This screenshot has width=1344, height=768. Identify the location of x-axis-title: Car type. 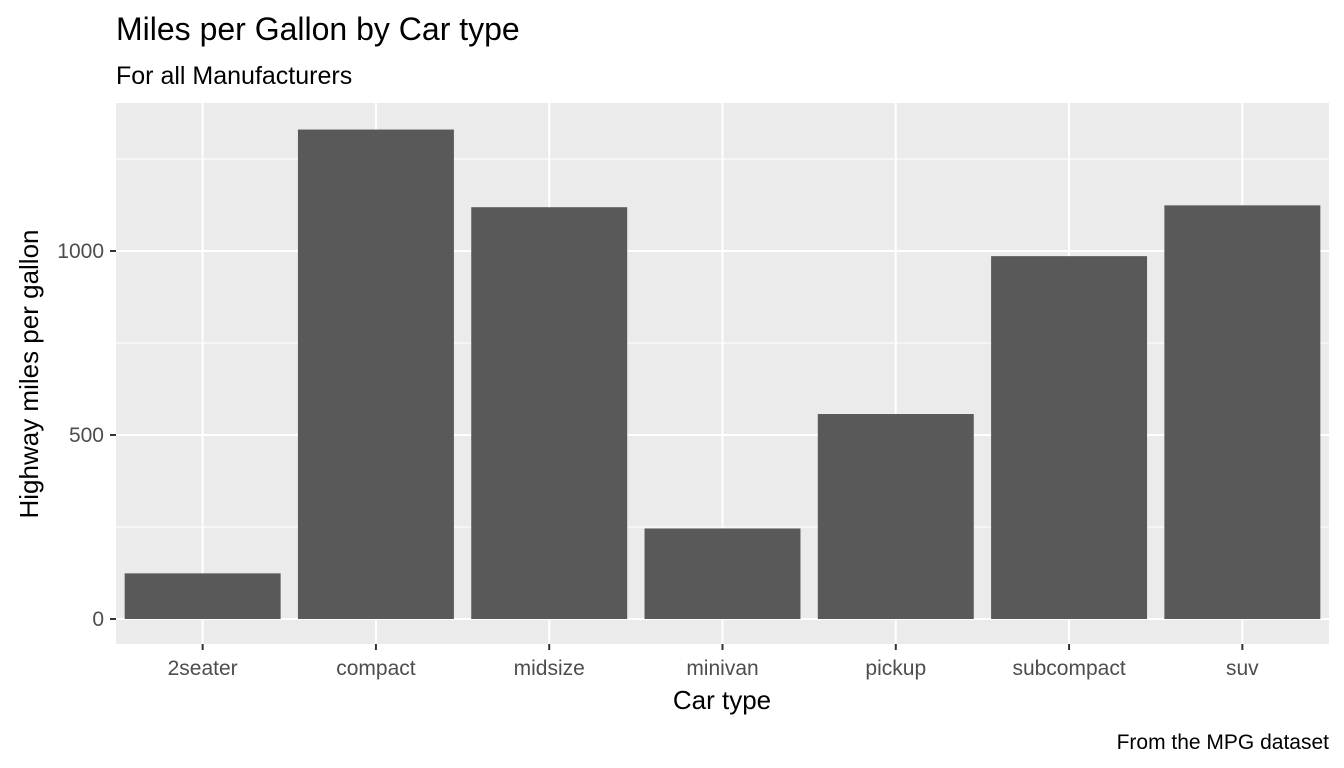
(722, 700).